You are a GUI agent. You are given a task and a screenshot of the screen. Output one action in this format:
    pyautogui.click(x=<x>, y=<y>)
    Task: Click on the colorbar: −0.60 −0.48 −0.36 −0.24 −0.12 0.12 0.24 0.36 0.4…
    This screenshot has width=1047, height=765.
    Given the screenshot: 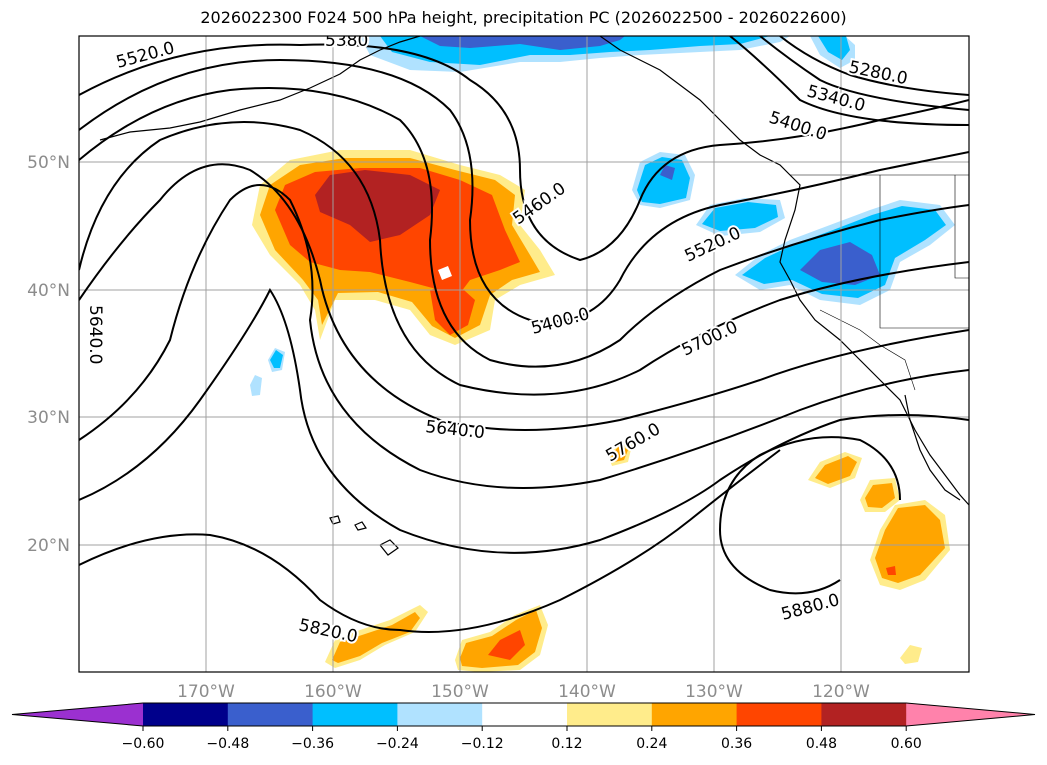 What is the action you would take?
    pyautogui.click(x=523, y=727)
    